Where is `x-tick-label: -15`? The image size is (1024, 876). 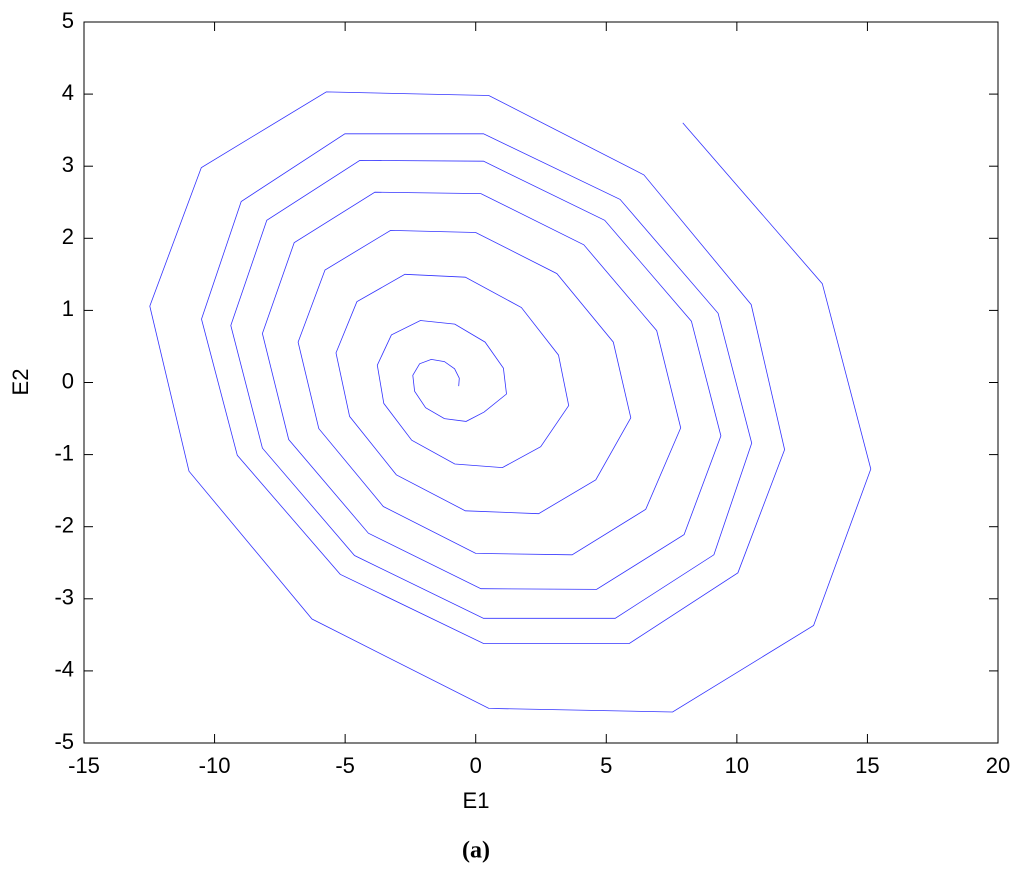
x-tick-label: -15 is located at coordinates (84, 765).